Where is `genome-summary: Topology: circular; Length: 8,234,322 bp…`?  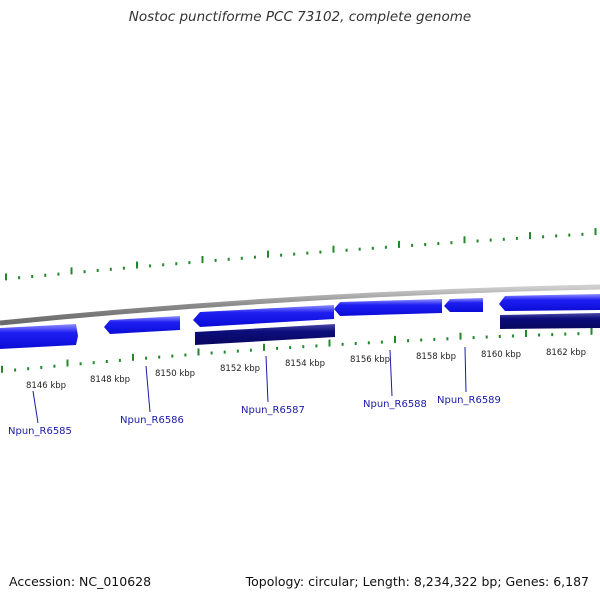
genome-summary: Topology: circular; Length: 8,234,322 bp… is located at coordinates (417, 581).